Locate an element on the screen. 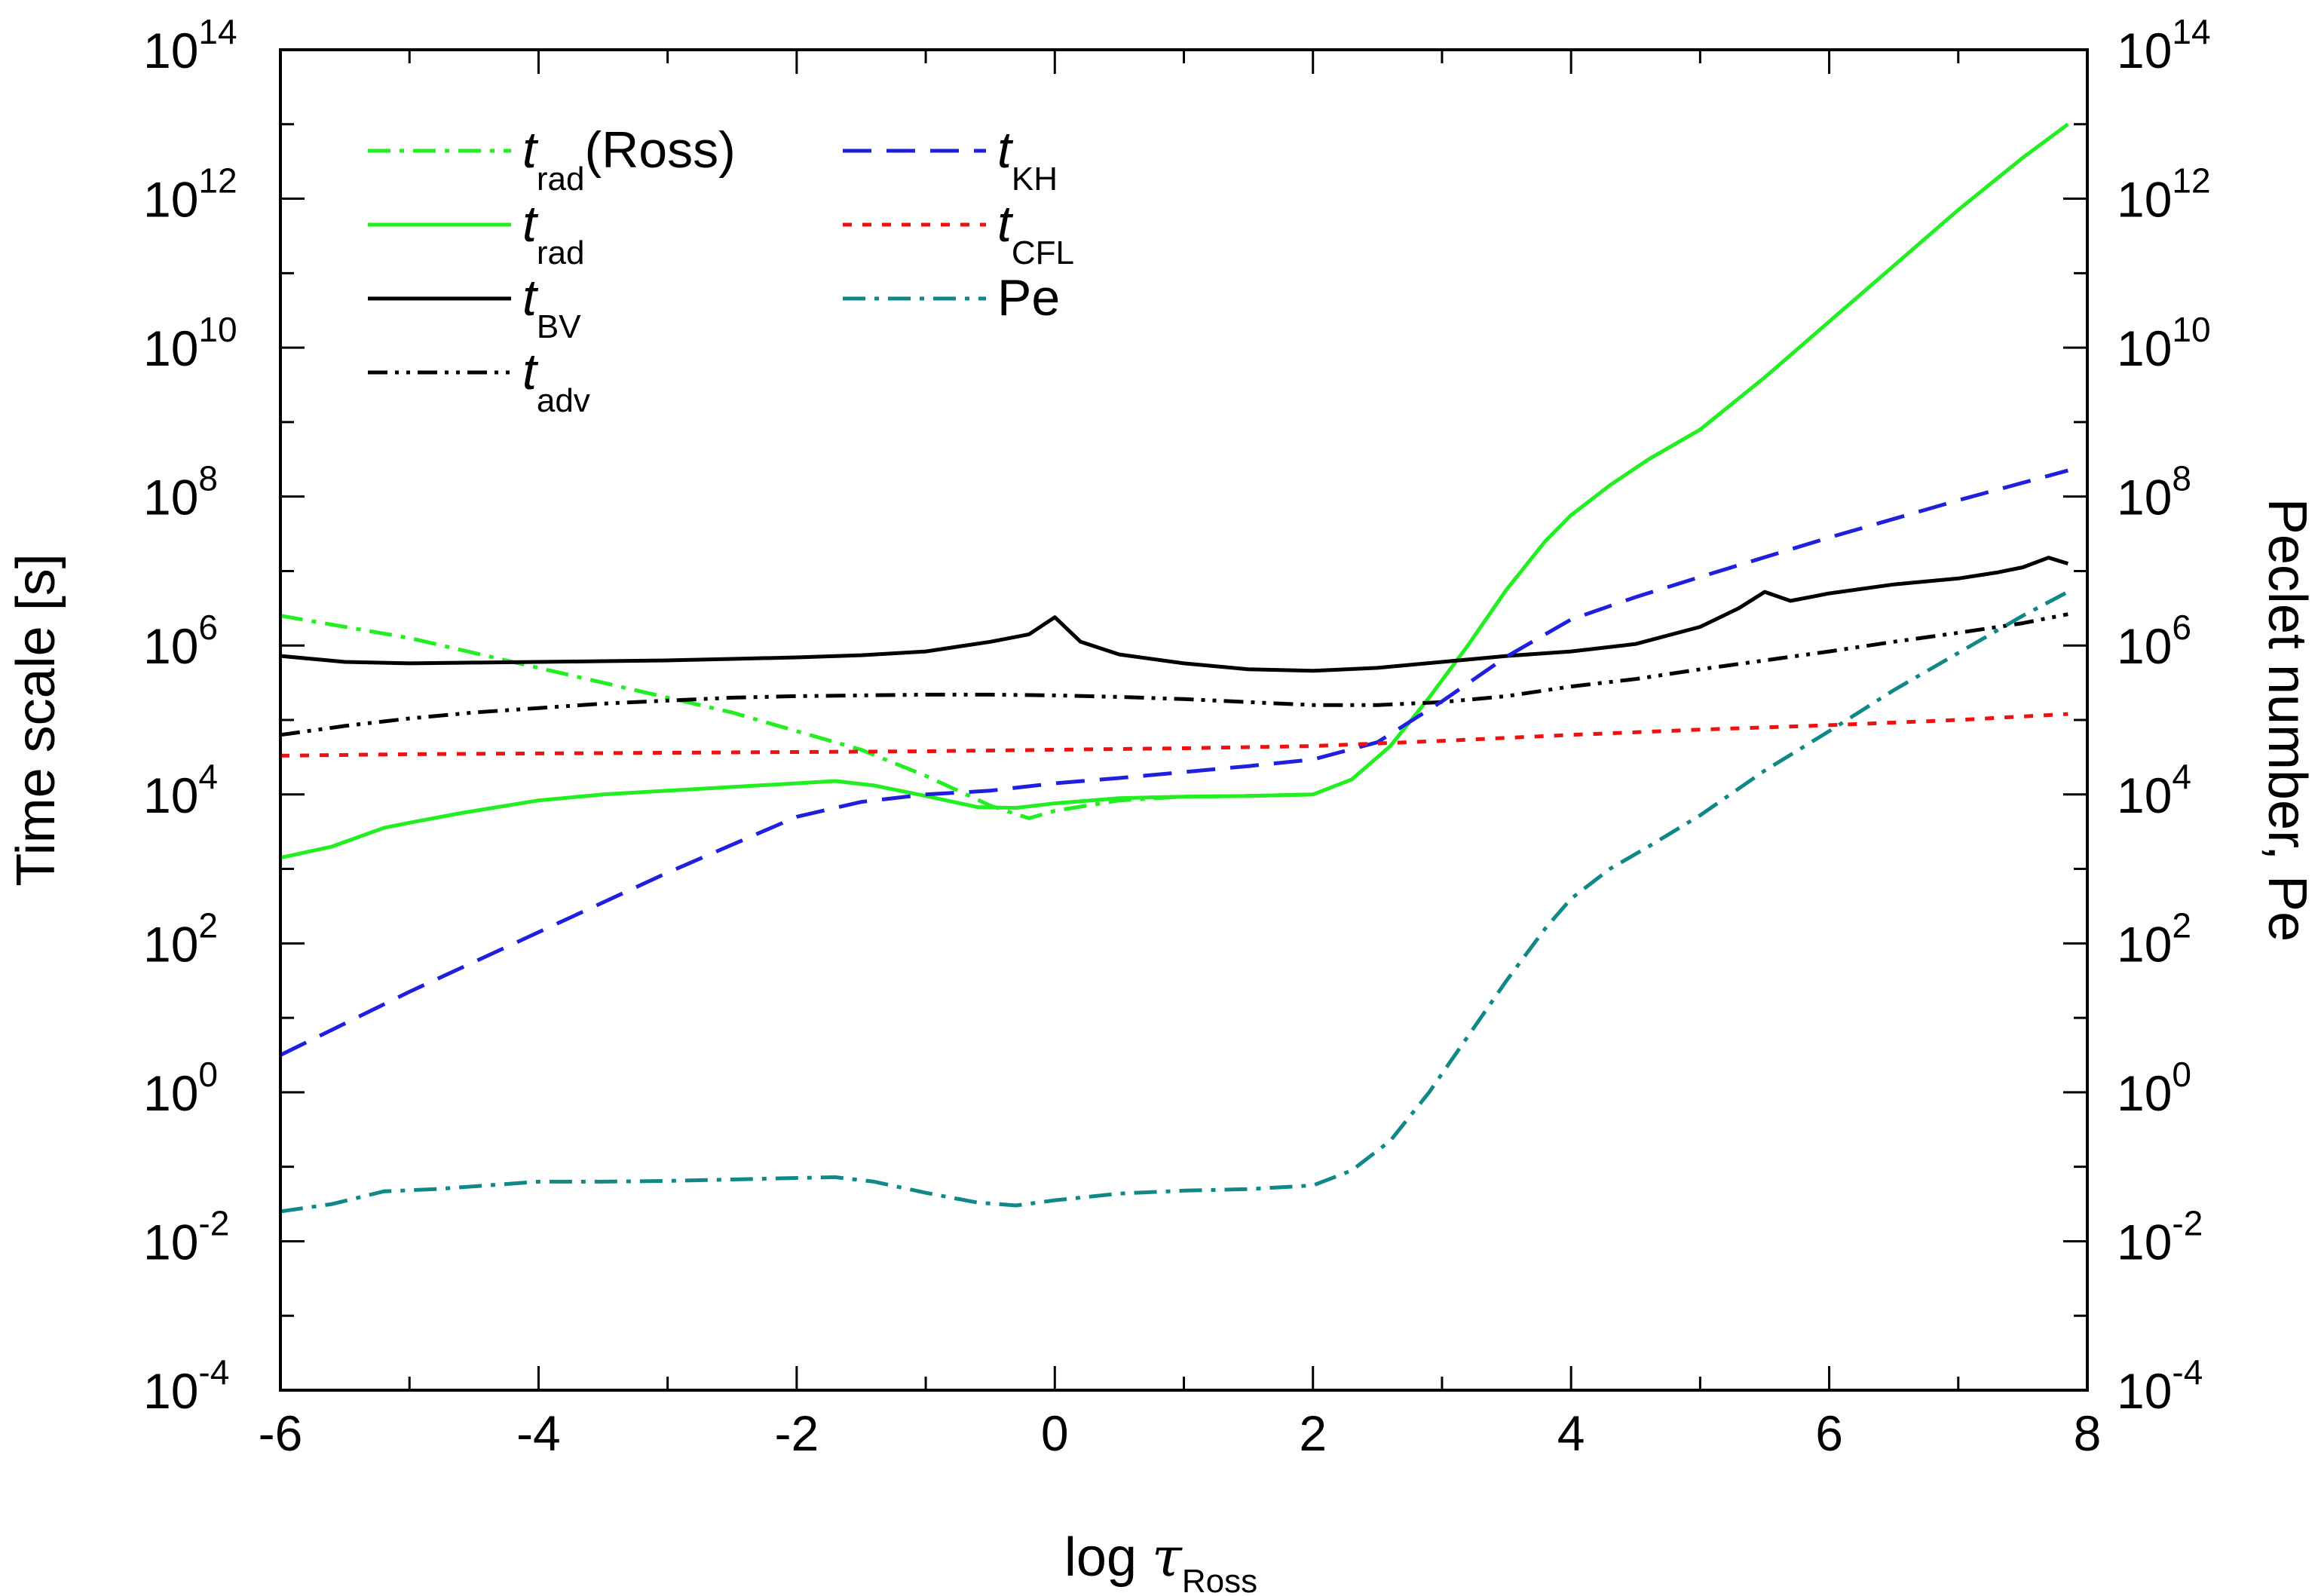 This screenshot has width=2318, height=1596. legend-label: tCFL is located at coordinates (1035, 233).